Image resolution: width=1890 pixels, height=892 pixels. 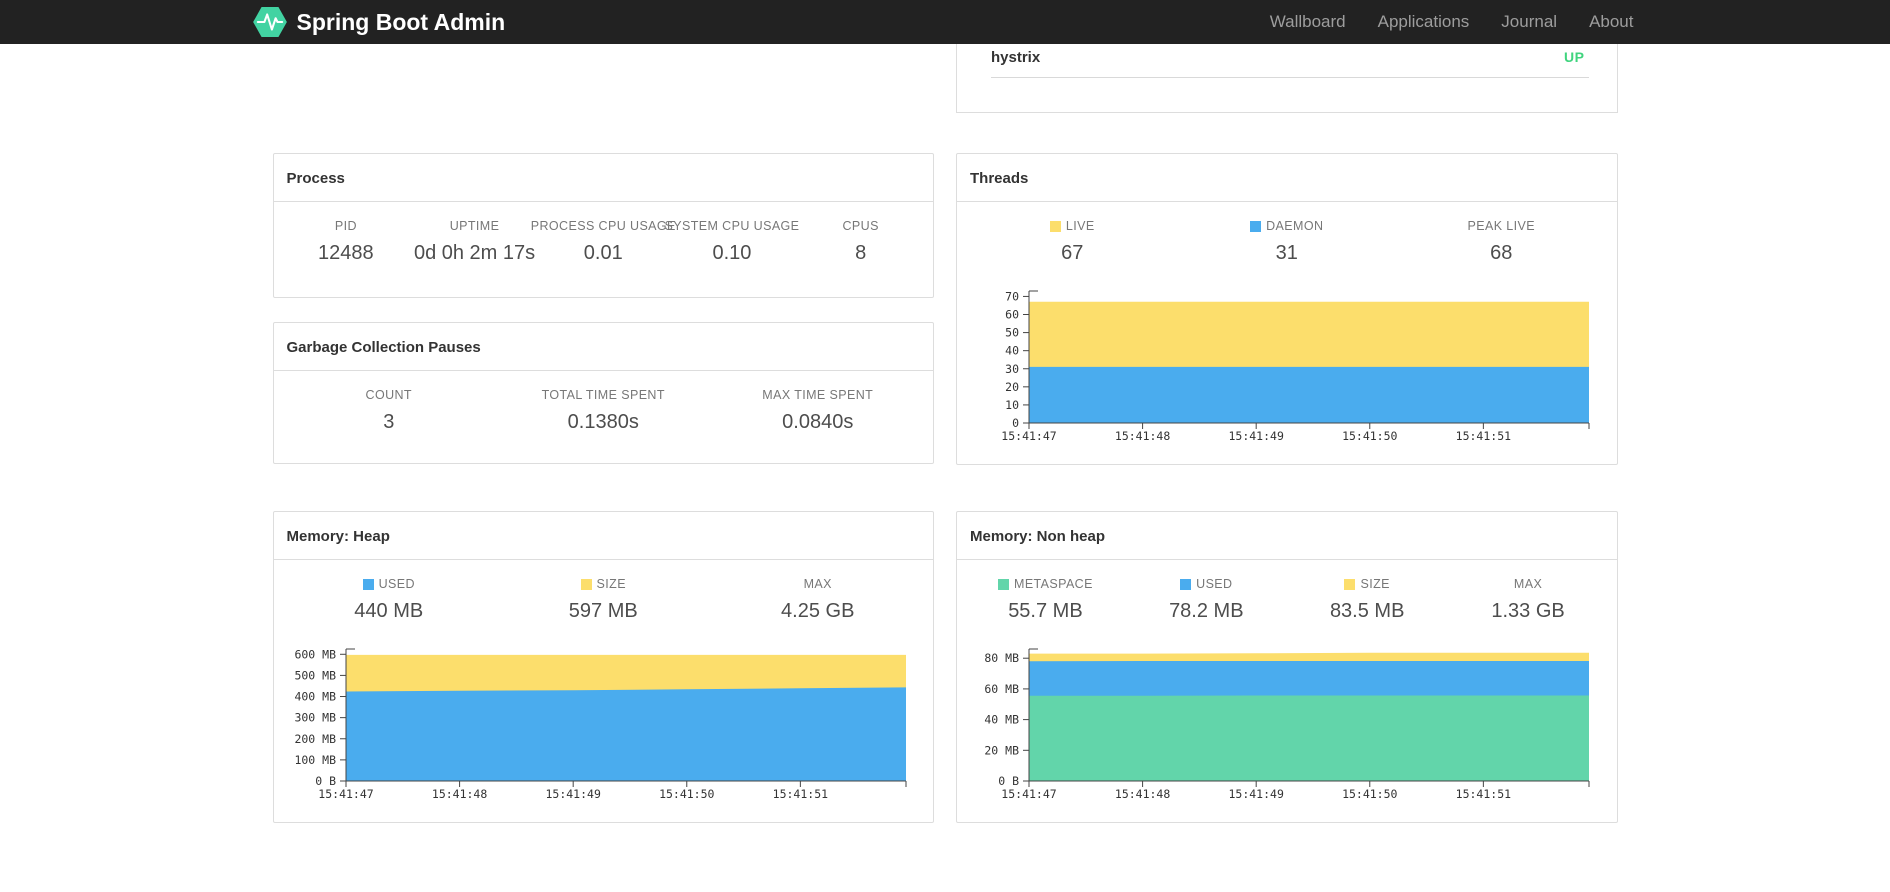 What do you see at coordinates (1001, 720) in the screenshot?
I see `y-tick-label: 40 MB` at bounding box center [1001, 720].